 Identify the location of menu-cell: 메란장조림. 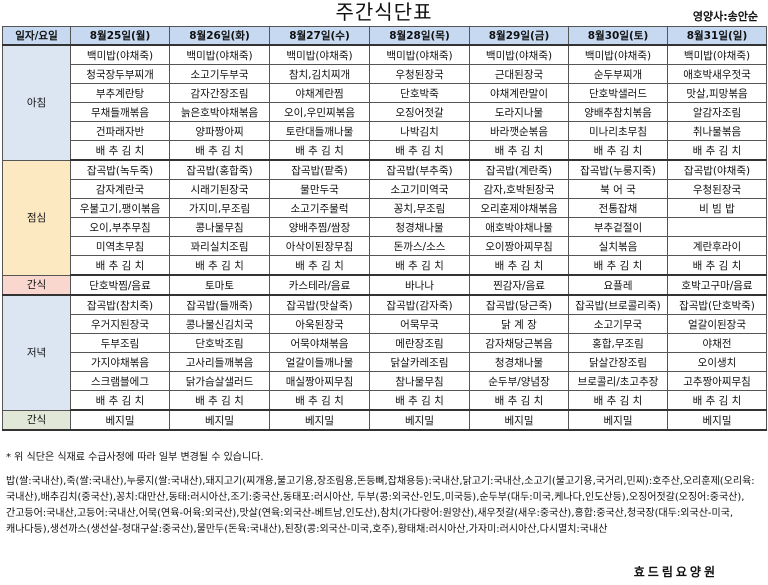
(419, 343).